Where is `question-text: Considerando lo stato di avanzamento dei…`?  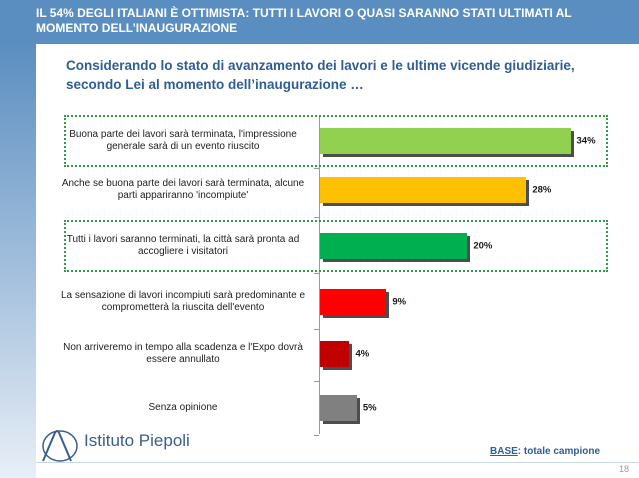 question-text: Considerando lo stato di avanzamento dei… is located at coordinates (320, 75).